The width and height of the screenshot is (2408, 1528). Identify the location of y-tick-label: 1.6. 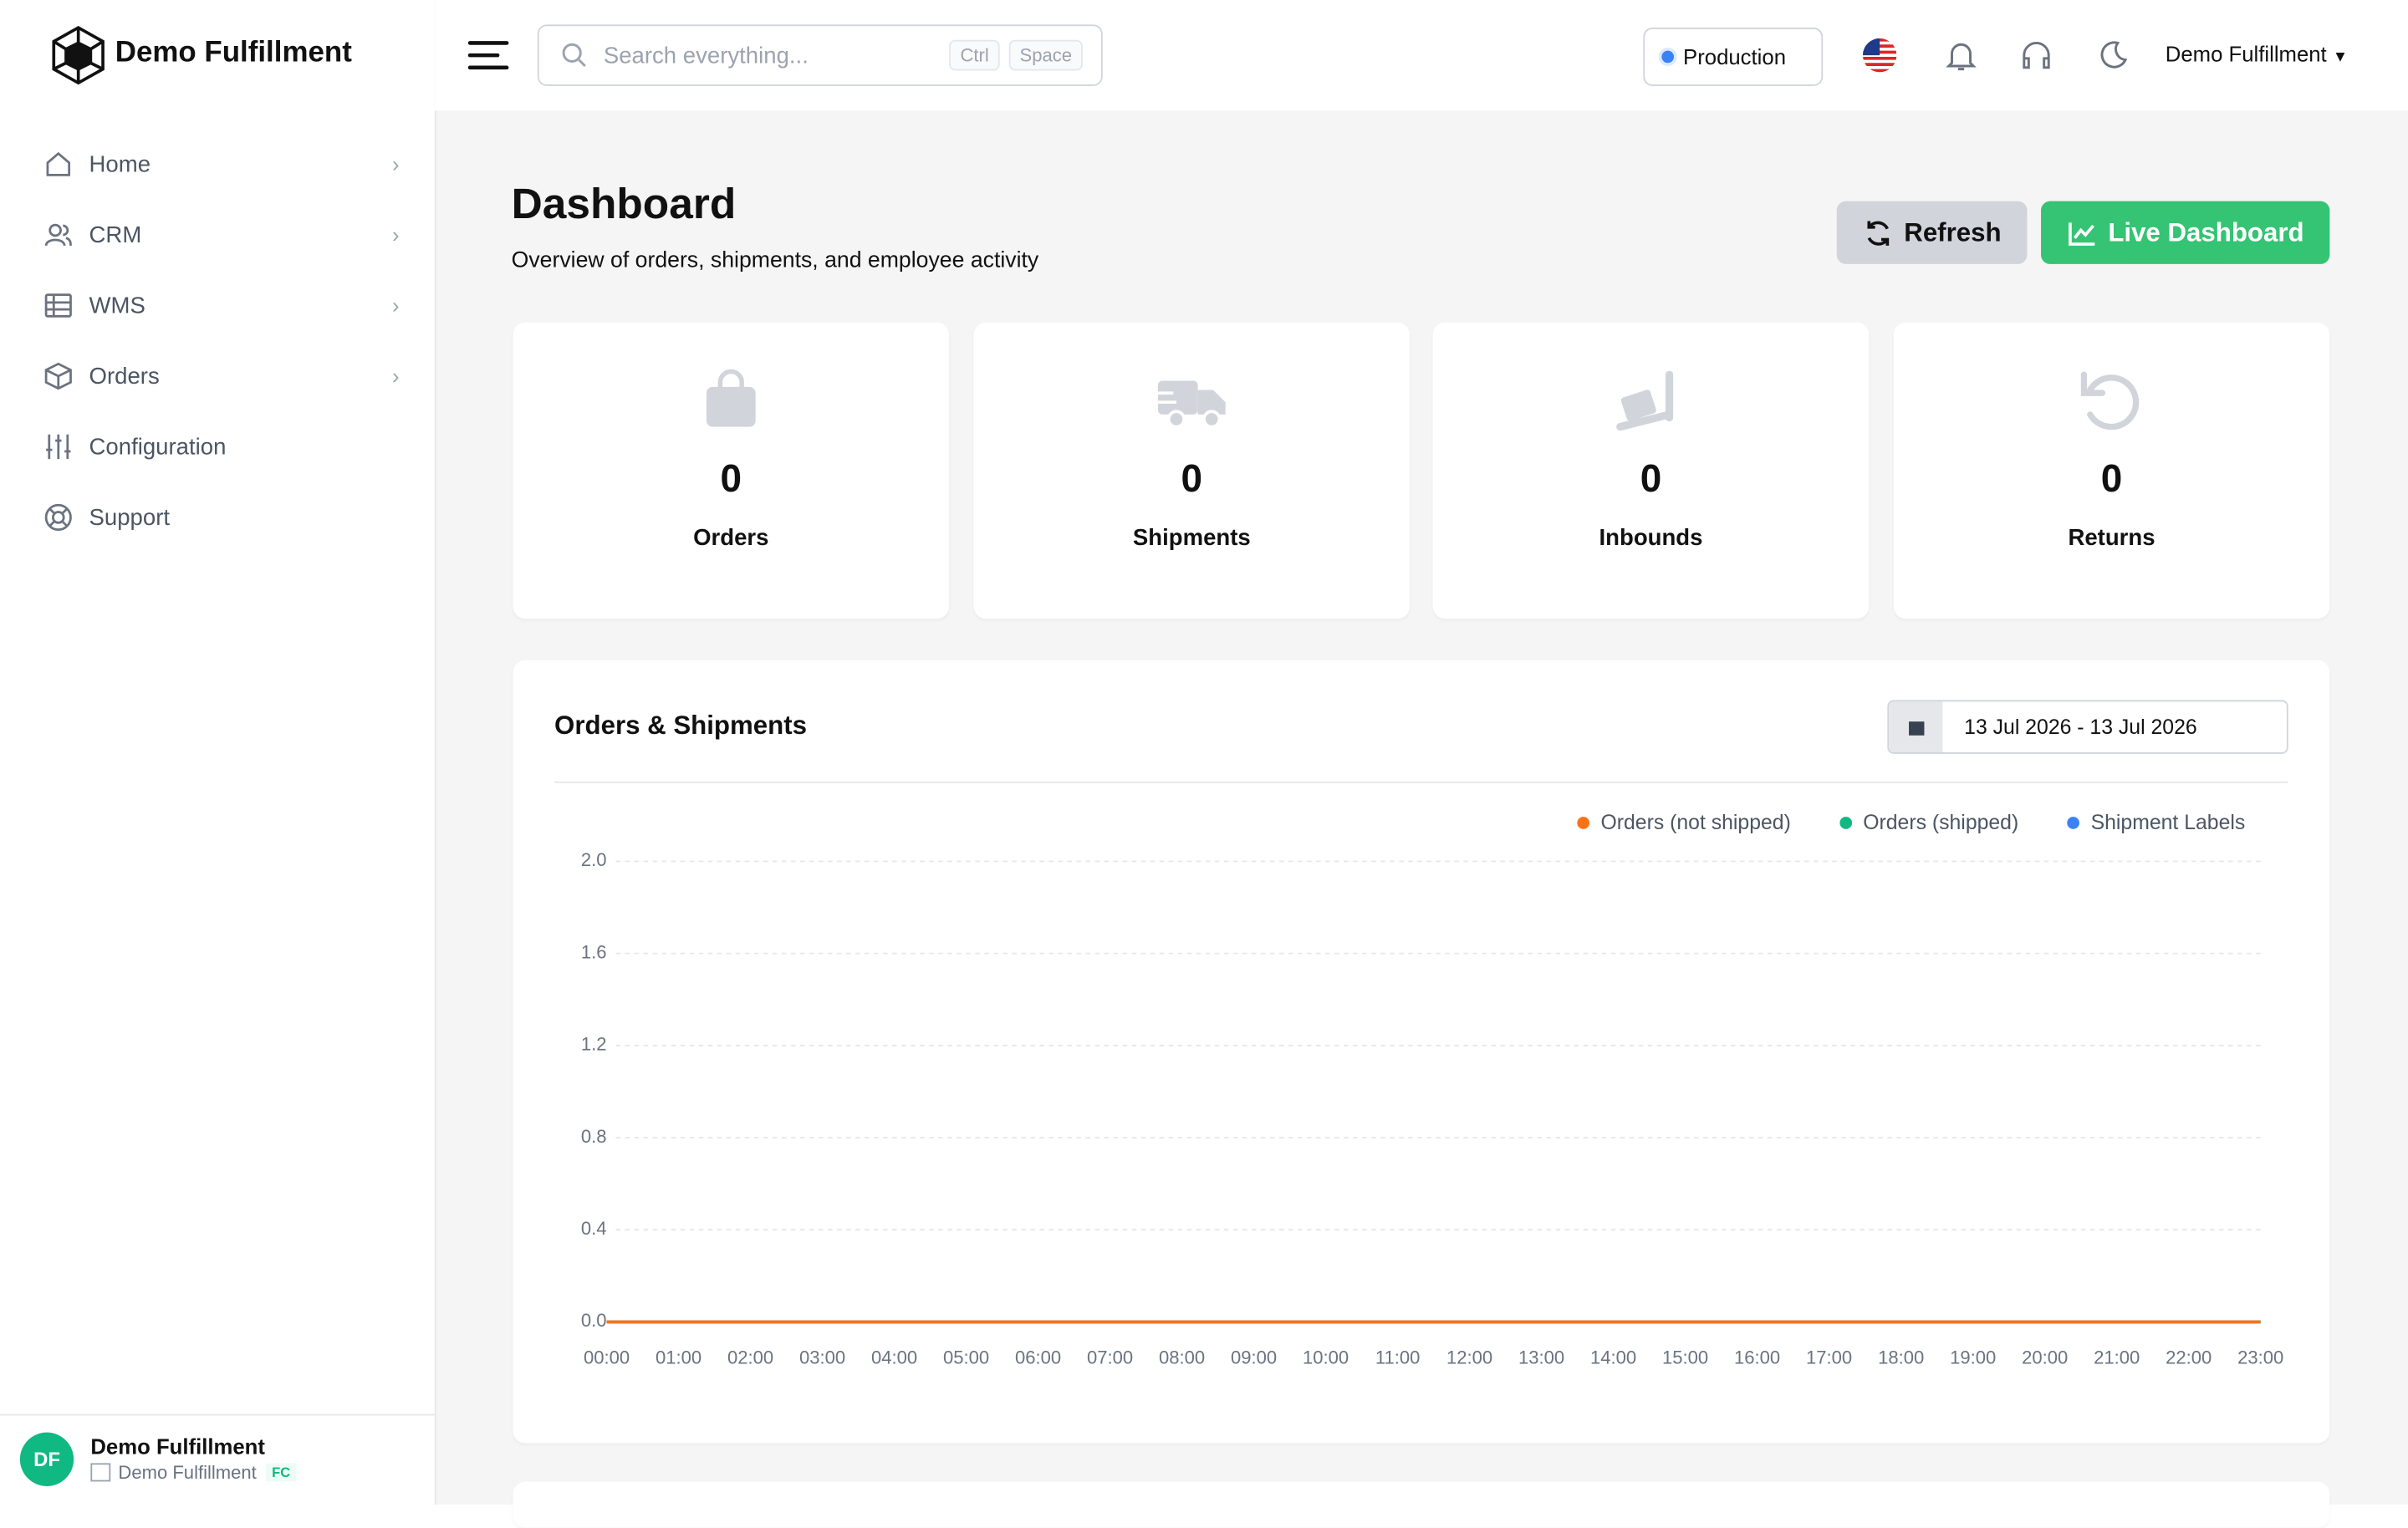
(594, 951).